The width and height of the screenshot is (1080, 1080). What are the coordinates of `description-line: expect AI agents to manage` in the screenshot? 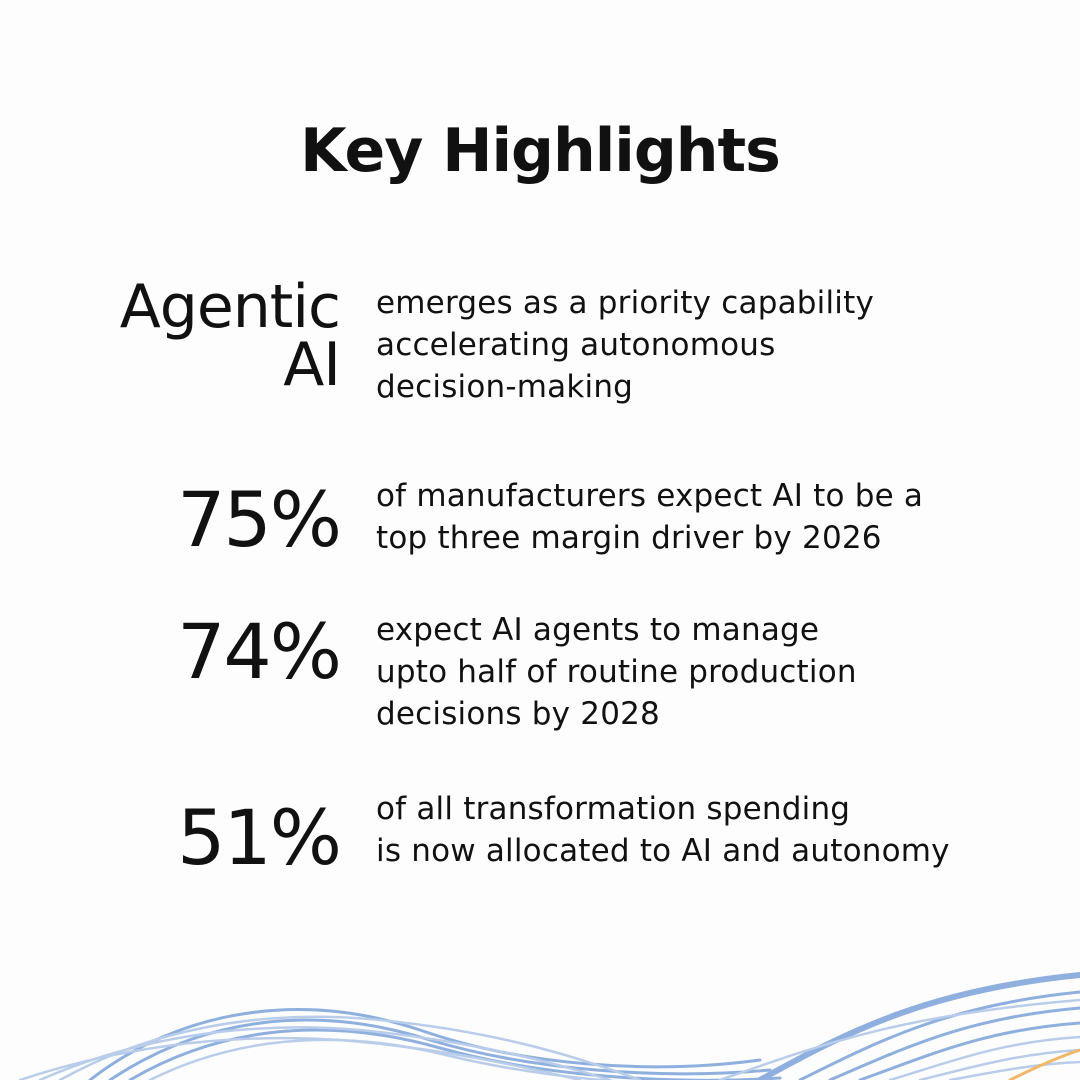 It's located at (598, 630).